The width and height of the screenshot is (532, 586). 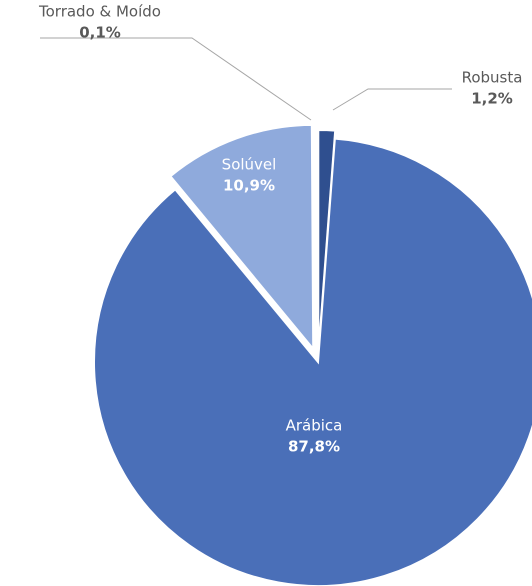 I want to click on slice-label: Arábica, so click(x=314, y=426).